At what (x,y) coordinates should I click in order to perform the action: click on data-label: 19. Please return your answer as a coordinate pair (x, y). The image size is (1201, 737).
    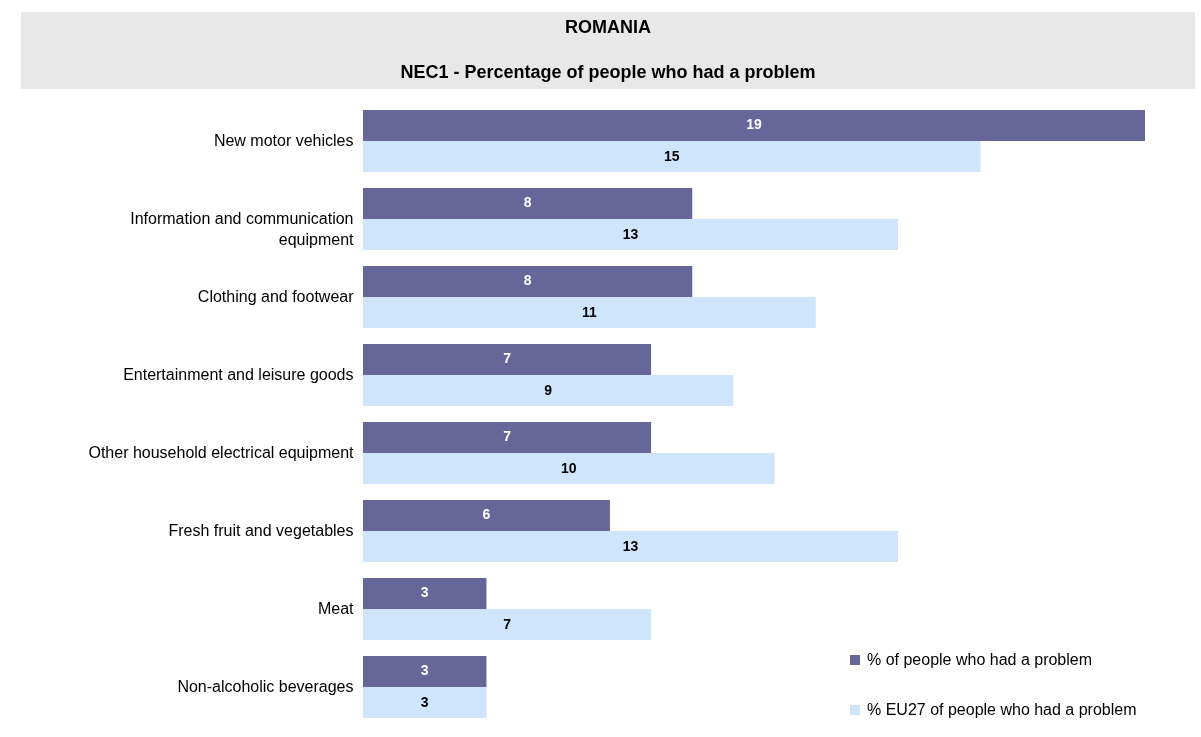
    Looking at the image, I should click on (754, 124).